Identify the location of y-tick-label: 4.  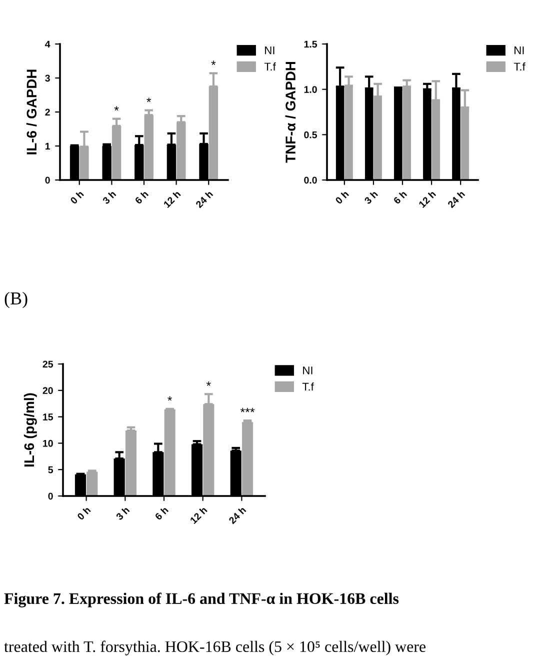
(47, 44).